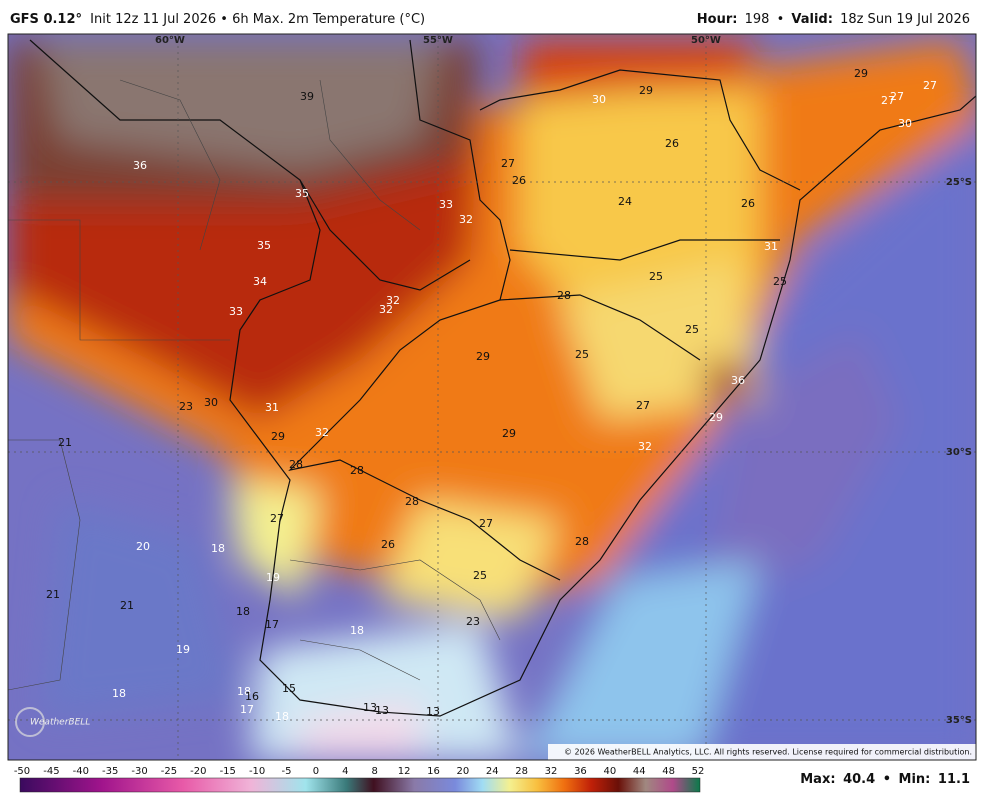  Describe the element at coordinates (521, 771) in the screenshot. I see `colorbar-tick-label: 28` at that location.